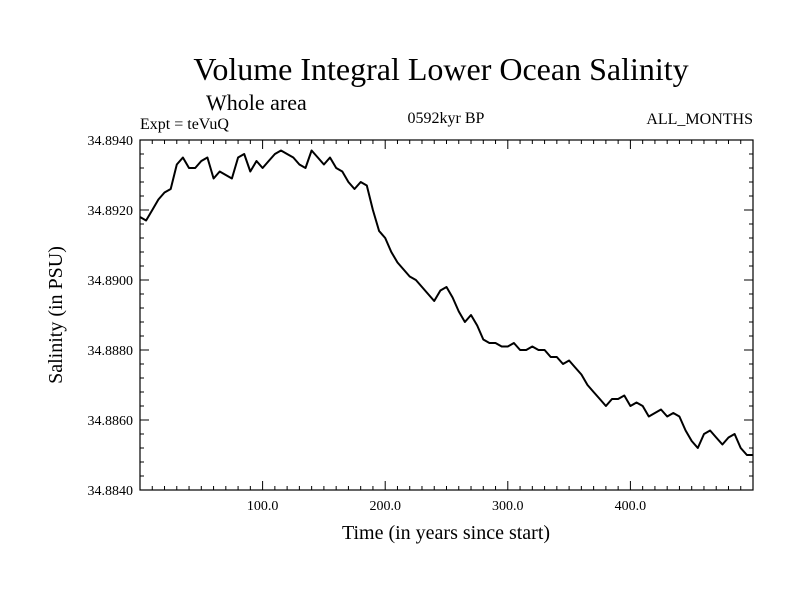 The width and height of the screenshot is (800, 600). What do you see at coordinates (184, 124) in the screenshot?
I see `experiment-label: Expt = teVuQ` at bounding box center [184, 124].